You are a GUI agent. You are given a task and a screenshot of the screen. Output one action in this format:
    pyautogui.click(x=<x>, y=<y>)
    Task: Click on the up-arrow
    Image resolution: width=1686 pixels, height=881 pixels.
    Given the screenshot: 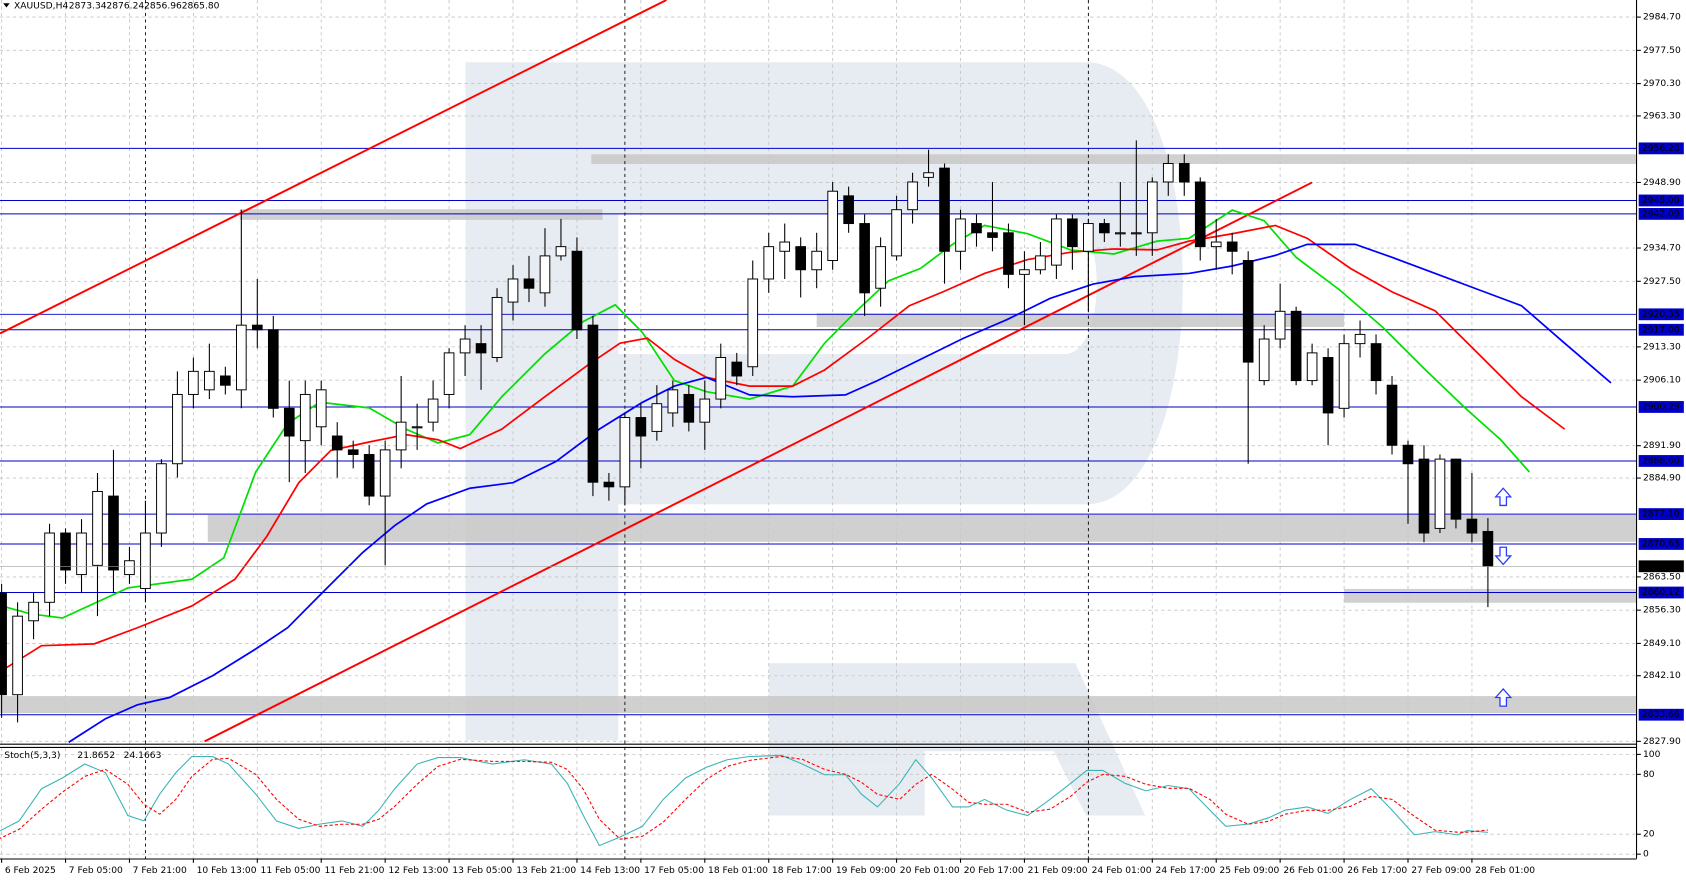 What is the action you would take?
    pyautogui.click(x=1503, y=697)
    